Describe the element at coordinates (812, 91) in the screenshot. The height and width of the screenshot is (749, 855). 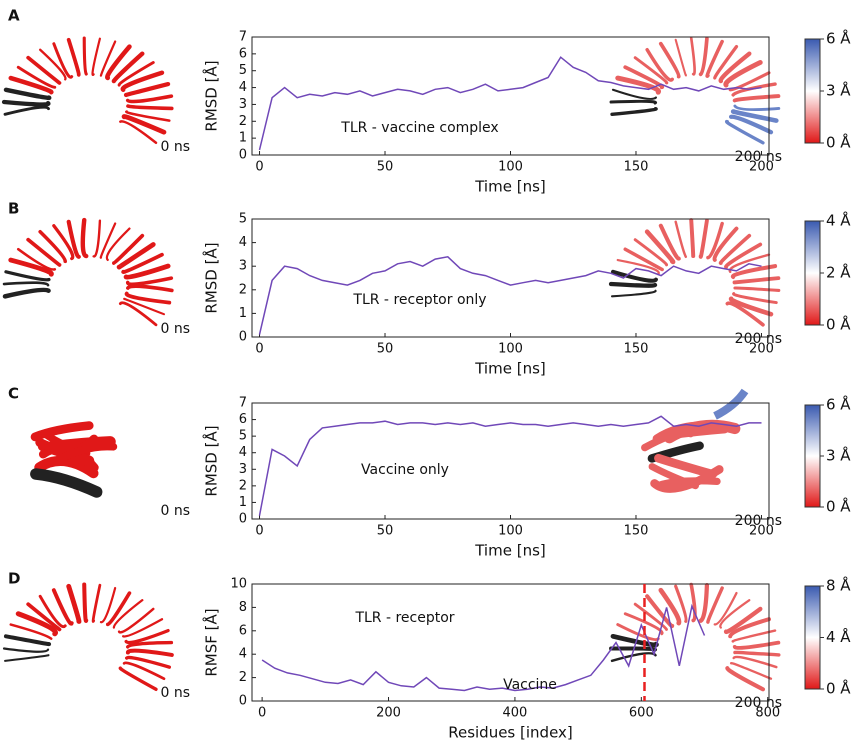
I see `colorbar` at that location.